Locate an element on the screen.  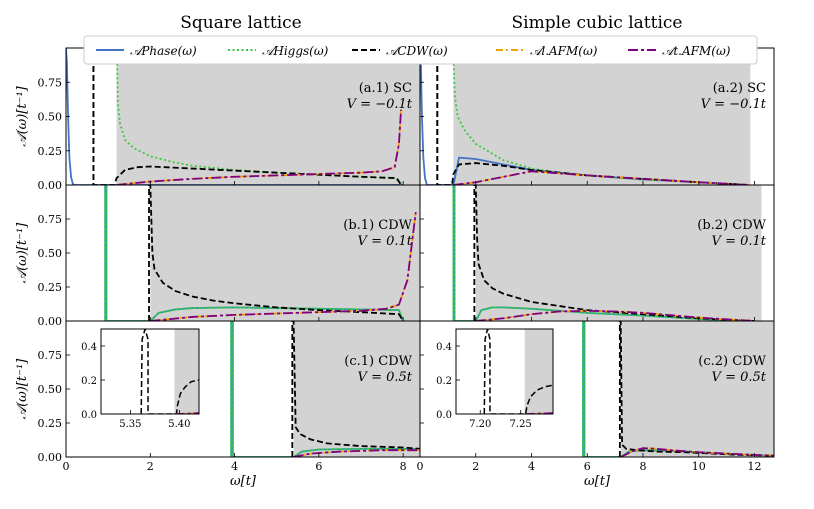
legend-label: 𝒜t.AFM(ω) is located at coordinates (696, 51).